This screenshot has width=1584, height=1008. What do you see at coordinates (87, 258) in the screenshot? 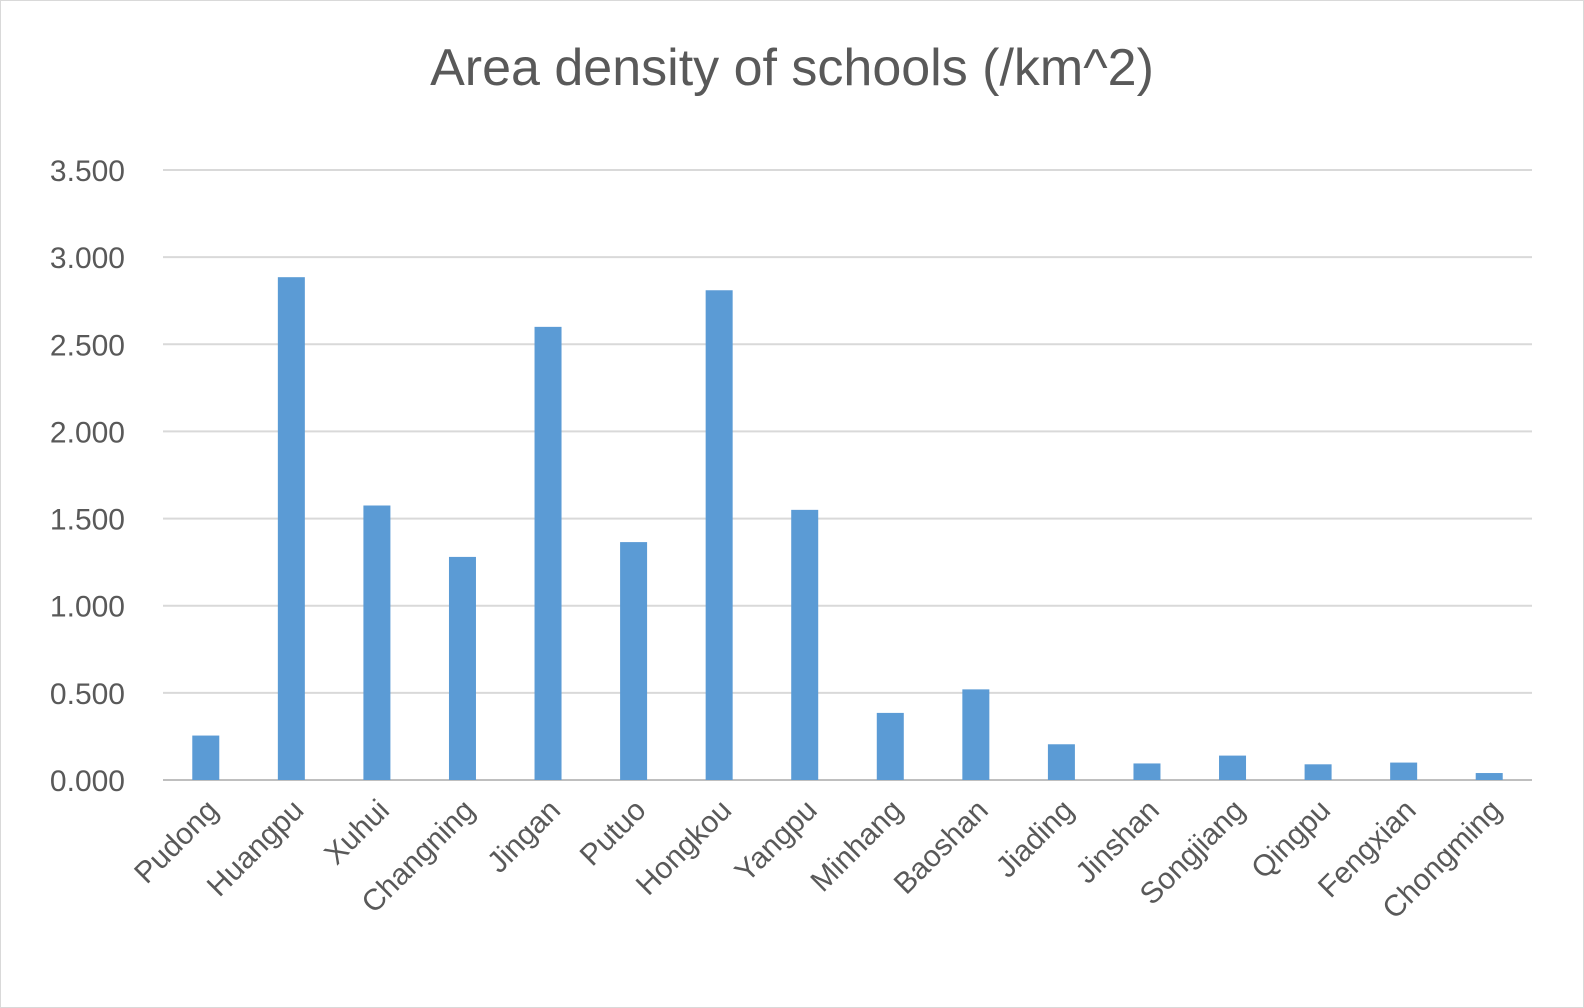
I see `y-tick-label: 3.000` at bounding box center [87, 258].